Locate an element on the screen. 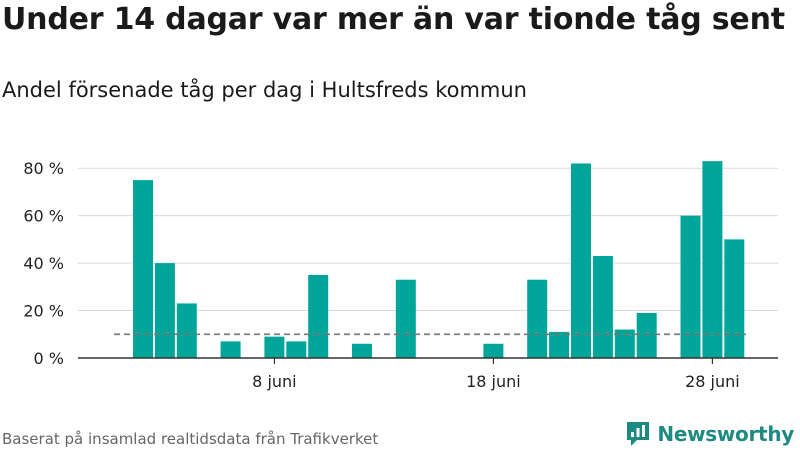 Image resolution: width=800 pixels, height=450 pixels. y-tick-label: 80 % is located at coordinates (43, 168).